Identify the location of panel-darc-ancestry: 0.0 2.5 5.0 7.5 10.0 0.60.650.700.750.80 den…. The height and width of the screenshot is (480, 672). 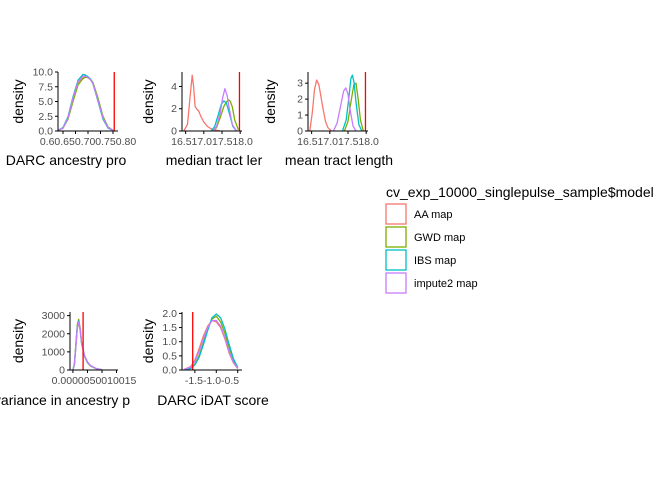
(71, 118).